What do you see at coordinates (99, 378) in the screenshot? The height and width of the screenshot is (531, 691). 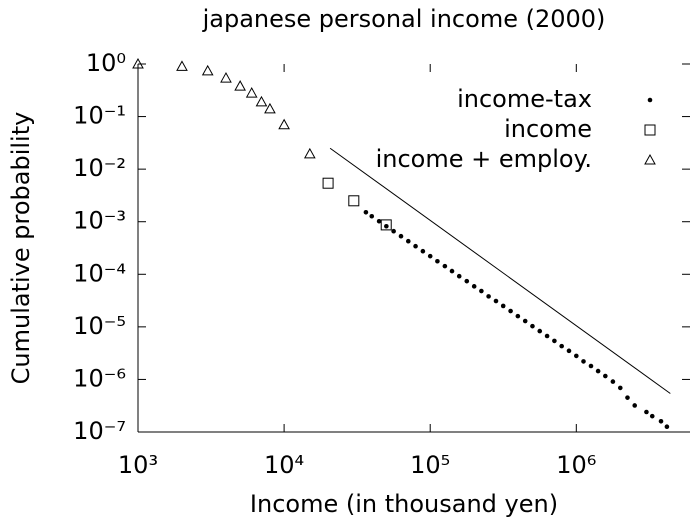 I see `y-tick-label: 10⁻⁶` at bounding box center [99, 378].